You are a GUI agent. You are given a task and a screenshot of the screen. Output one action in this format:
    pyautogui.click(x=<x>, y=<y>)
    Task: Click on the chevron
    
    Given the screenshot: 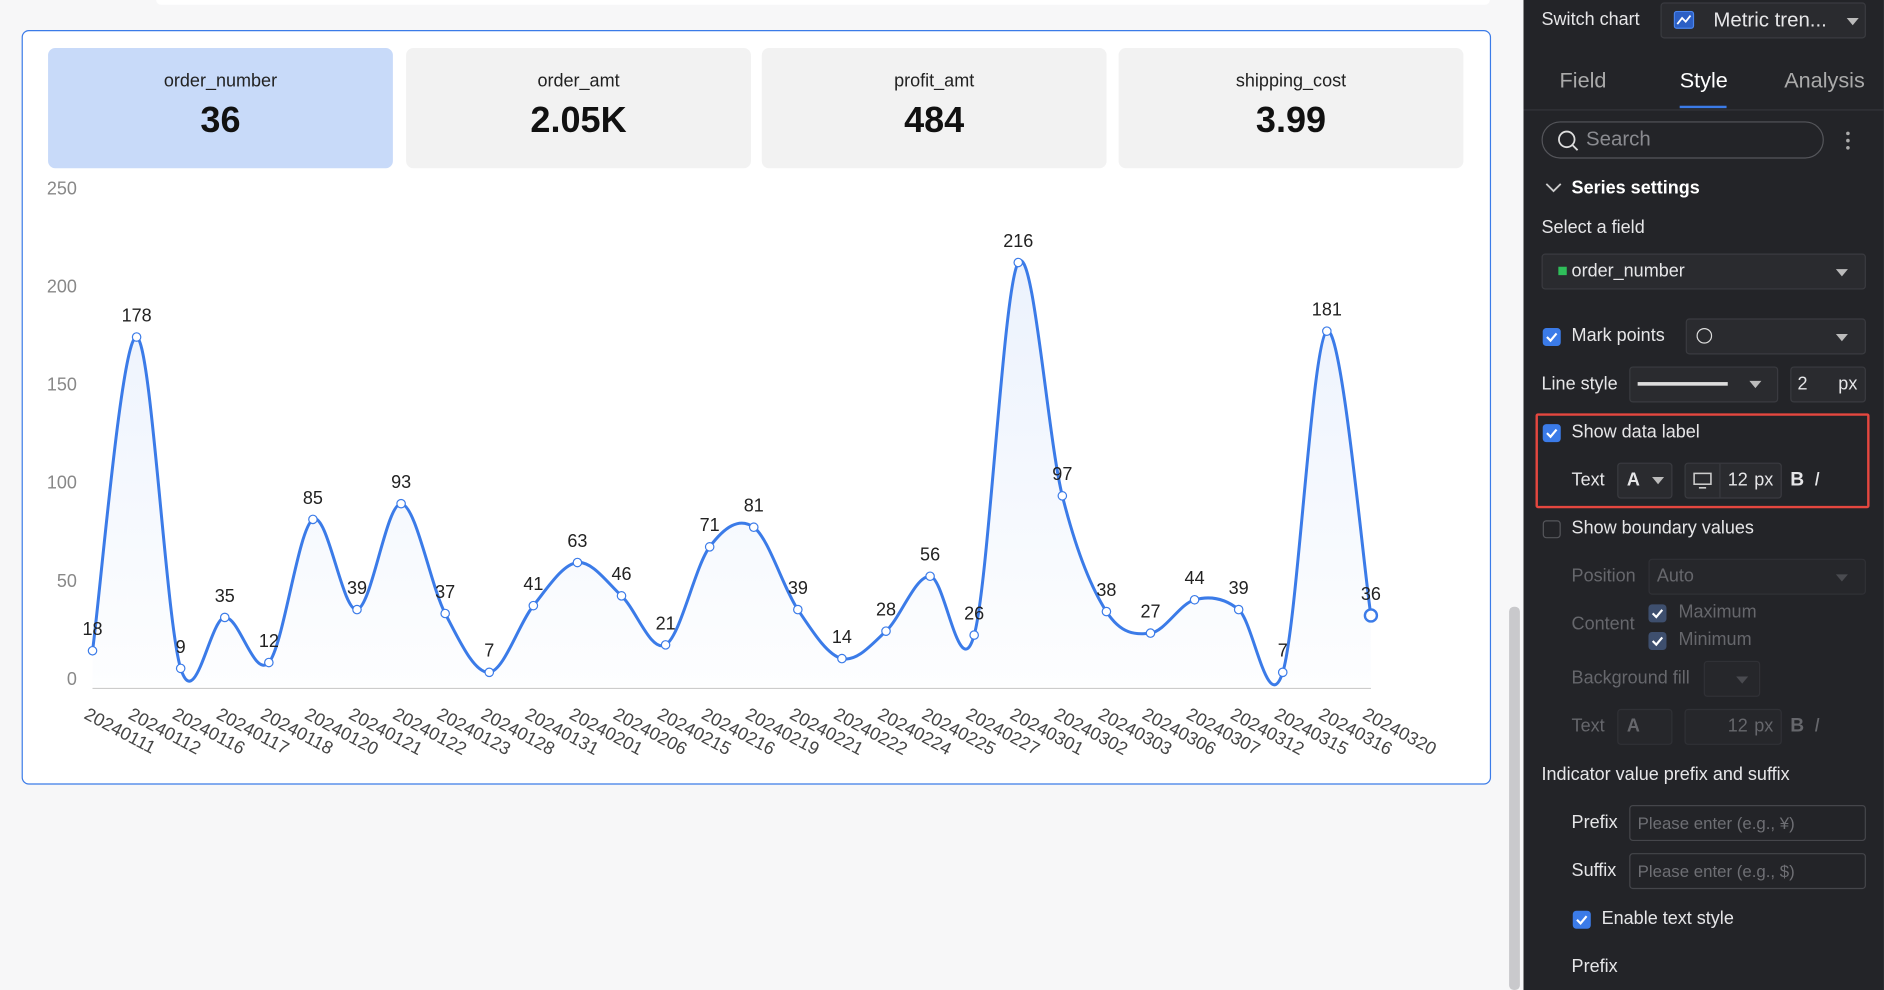 What is the action you would take?
    pyautogui.click(x=1553, y=187)
    